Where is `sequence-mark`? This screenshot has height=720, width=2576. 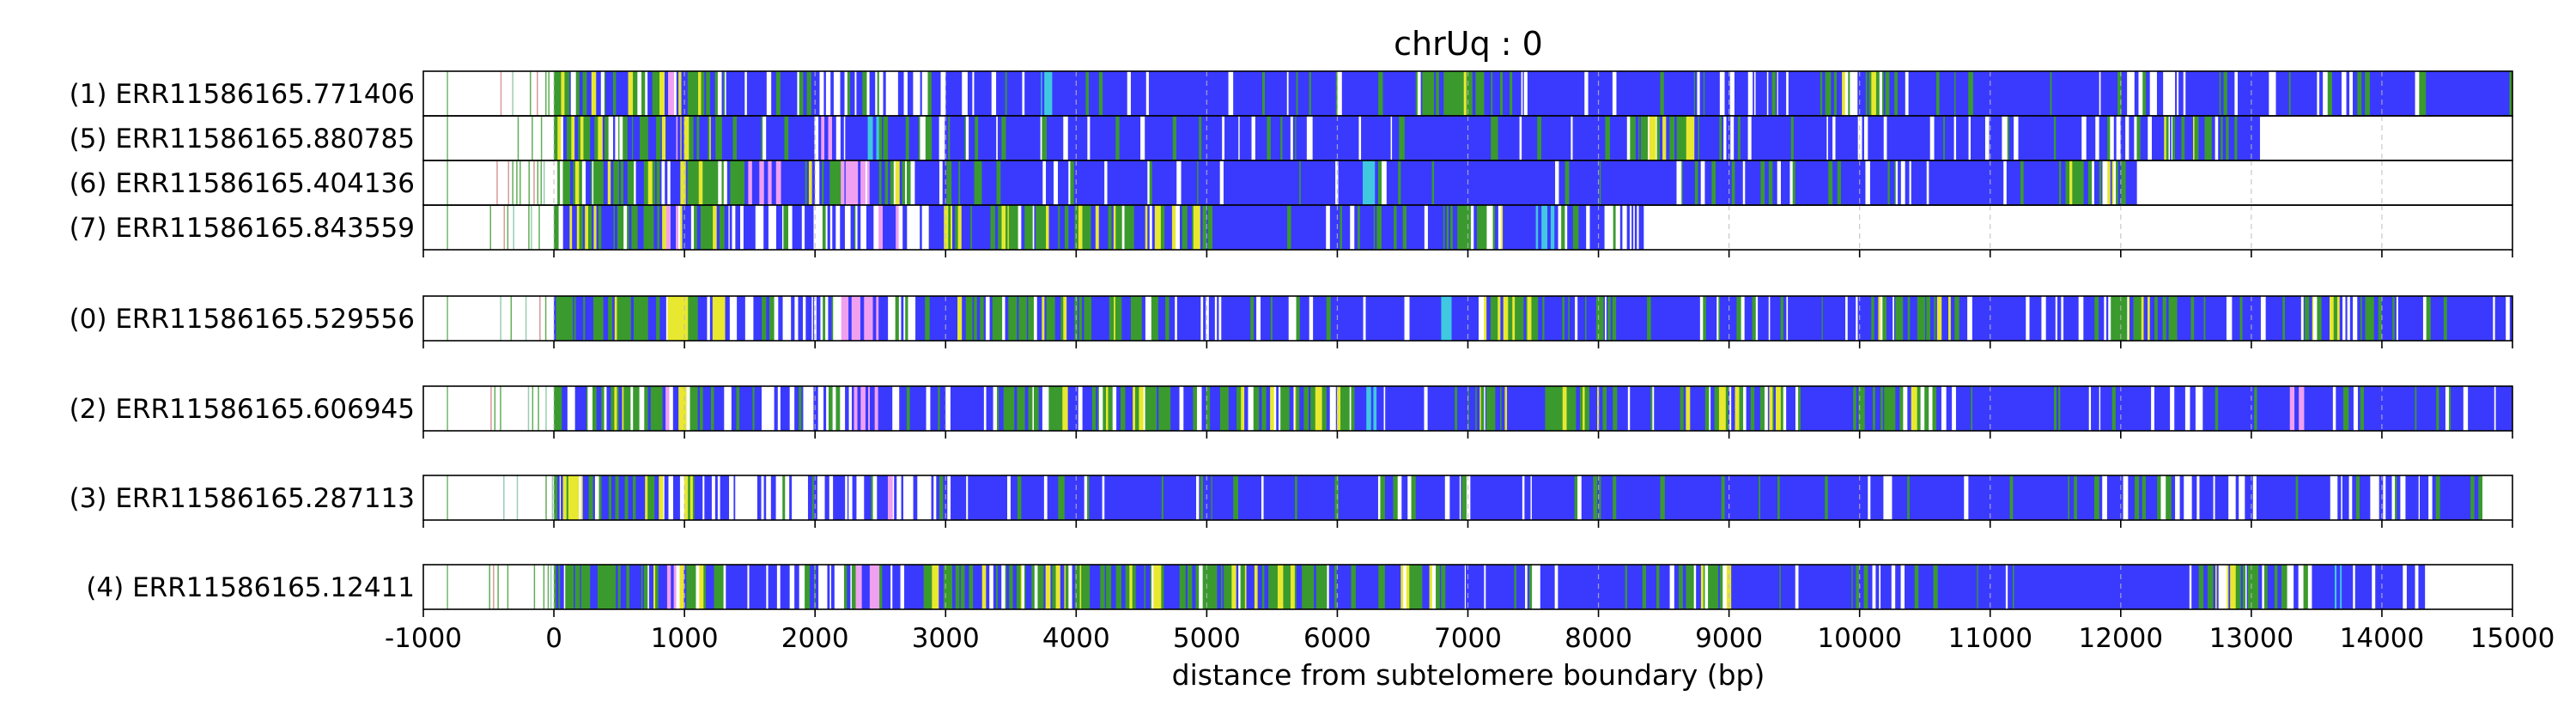
sequence-mark is located at coordinates (448, 319).